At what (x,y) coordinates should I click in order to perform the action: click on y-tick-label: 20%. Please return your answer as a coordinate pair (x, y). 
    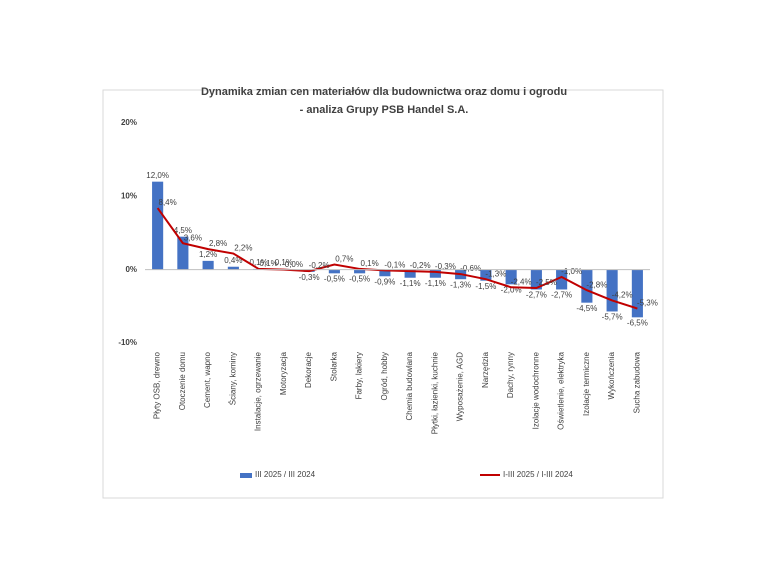
    Looking at the image, I should click on (129, 122).